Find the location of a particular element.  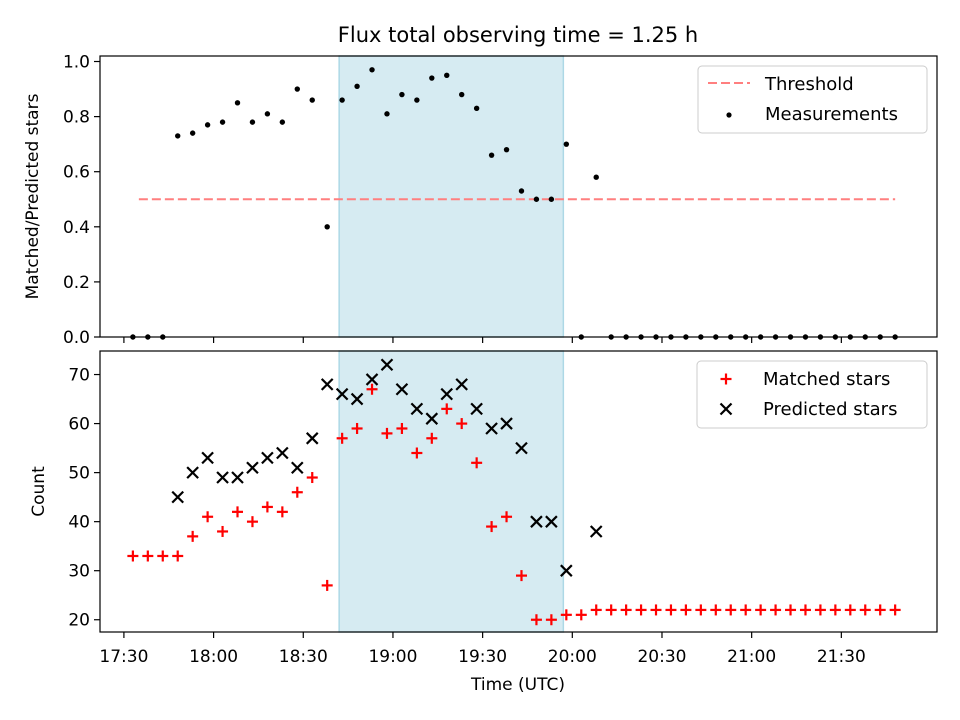

top-legend-frame is located at coordinates (812, 99).